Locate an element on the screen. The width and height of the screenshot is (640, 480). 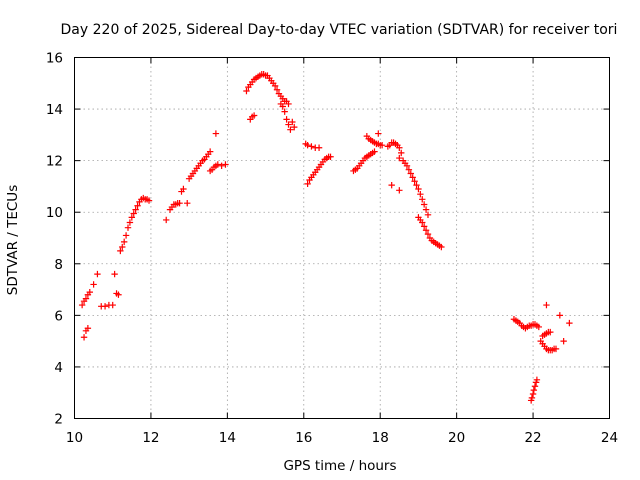
x-tick-label: 18 is located at coordinates (380, 438).